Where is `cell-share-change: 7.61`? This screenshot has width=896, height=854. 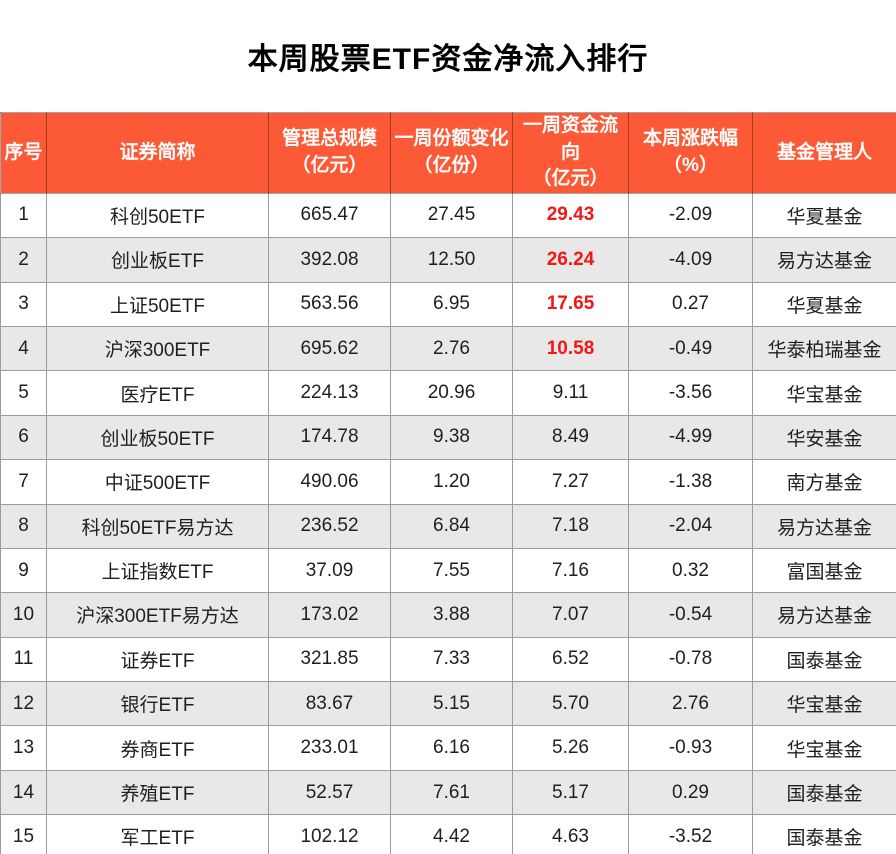
cell-share-change: 7.61 is located at coordinates (451, 792).